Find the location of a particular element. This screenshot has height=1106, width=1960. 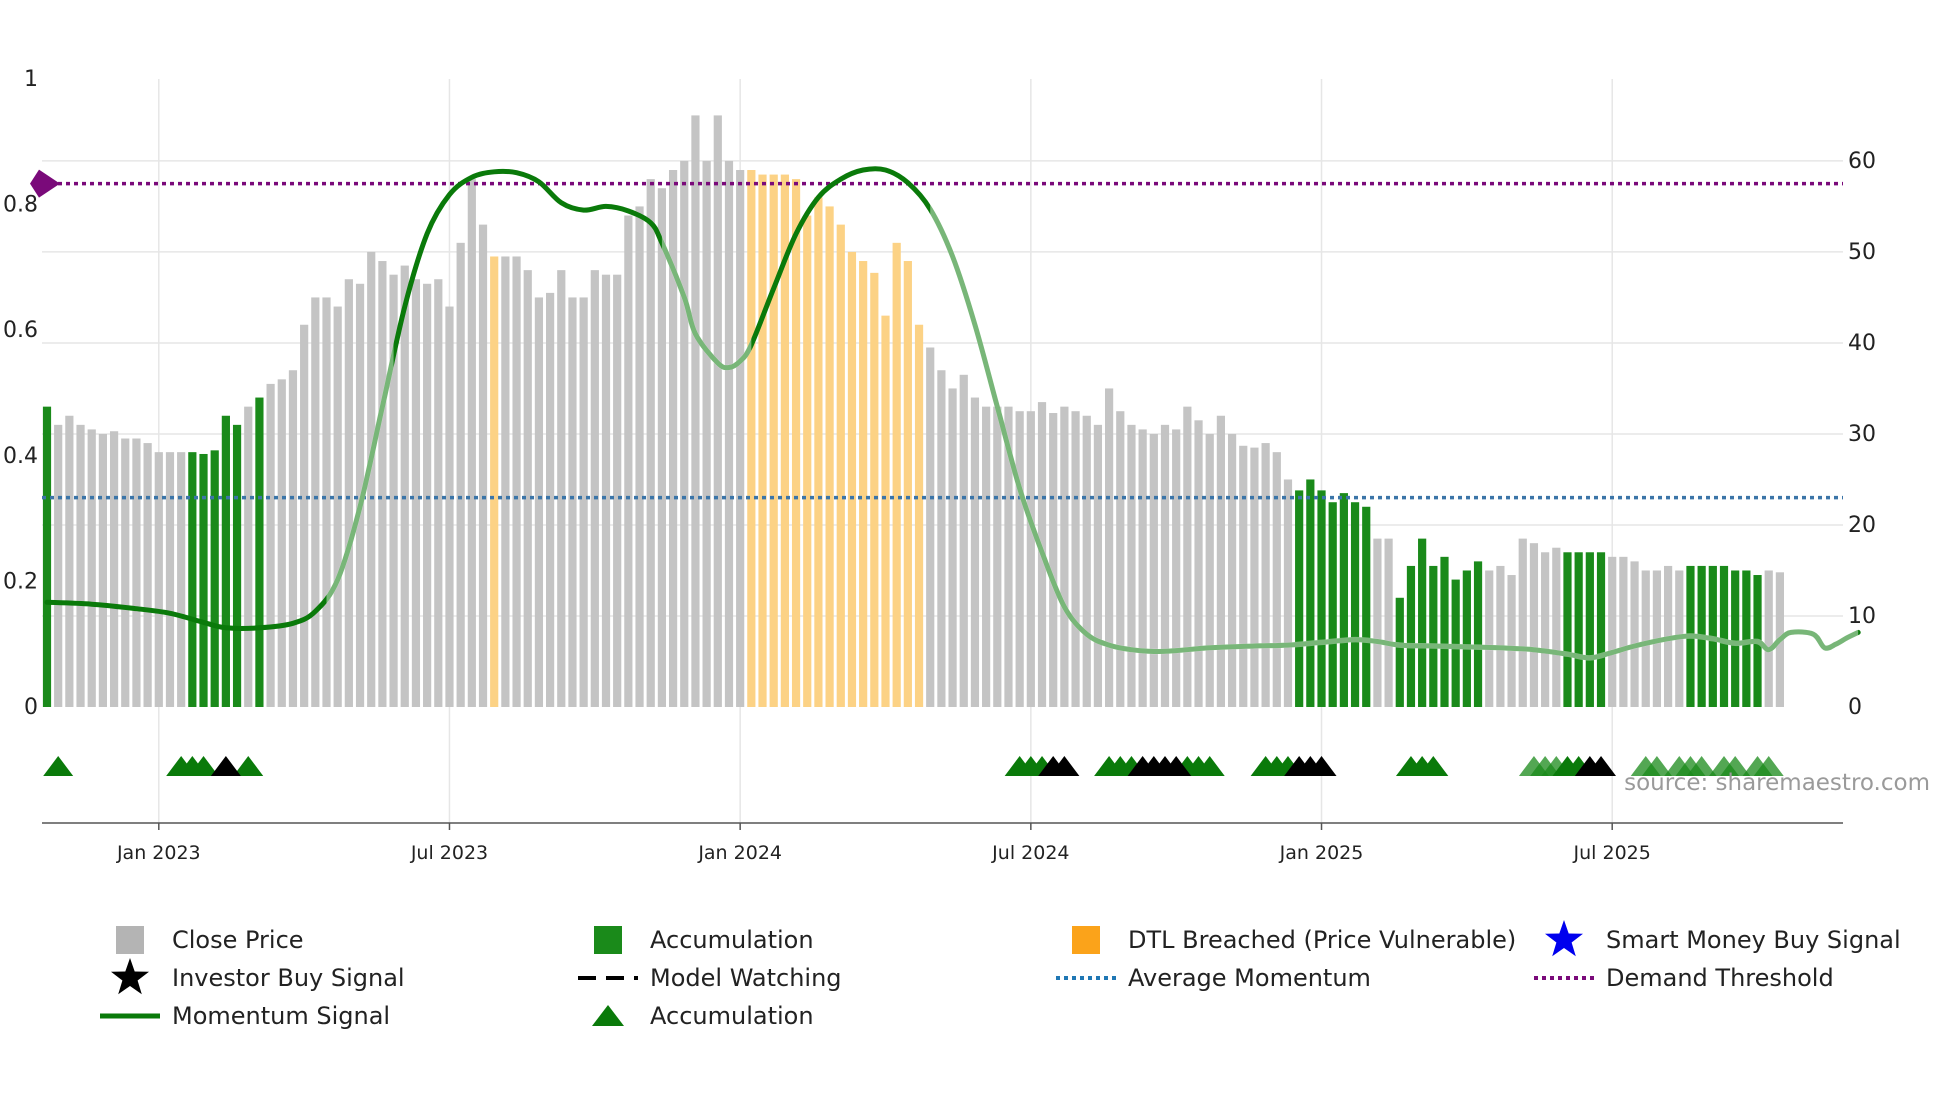

legend-label: Investor Buy Signal is located at coordinates (288, 978).